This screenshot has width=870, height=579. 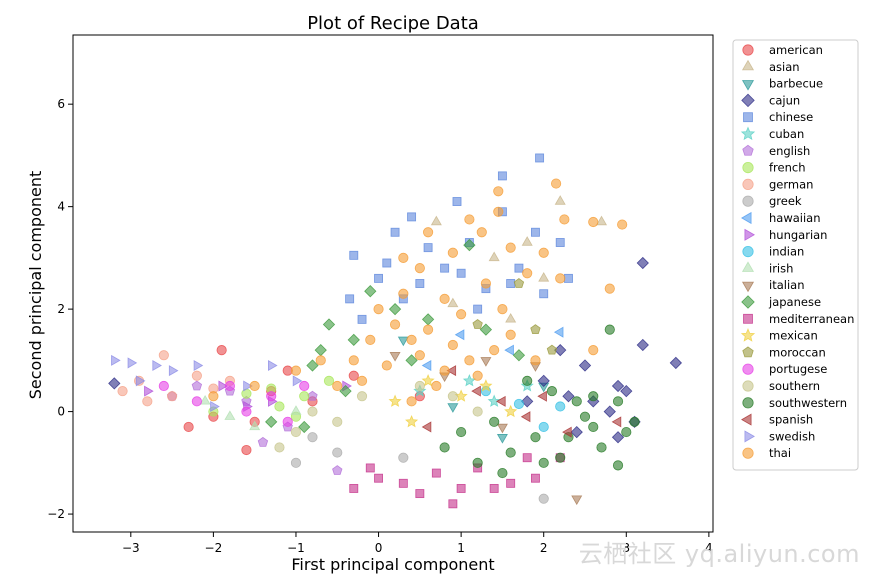 I want to click on legend-marker-japanese, so click(x=748, y=302).